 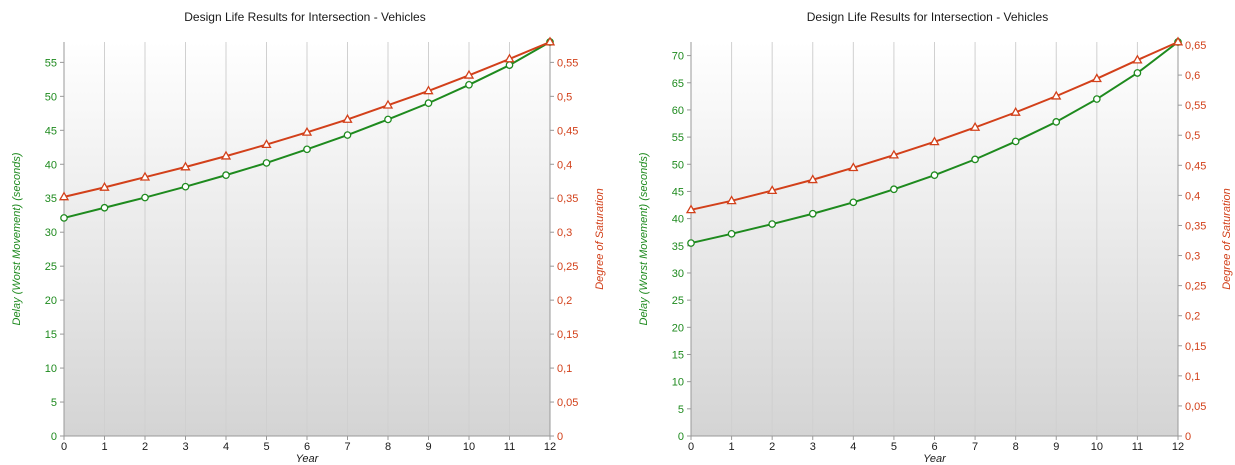 I want to click on x-tick-label: 1, so click(x=732, y=447).